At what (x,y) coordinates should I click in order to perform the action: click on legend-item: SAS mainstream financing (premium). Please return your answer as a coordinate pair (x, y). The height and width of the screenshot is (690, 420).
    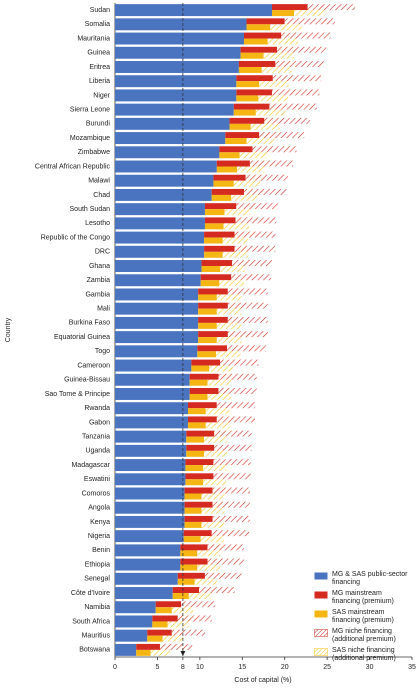
    Looking at the image, I should click on (362, 617).